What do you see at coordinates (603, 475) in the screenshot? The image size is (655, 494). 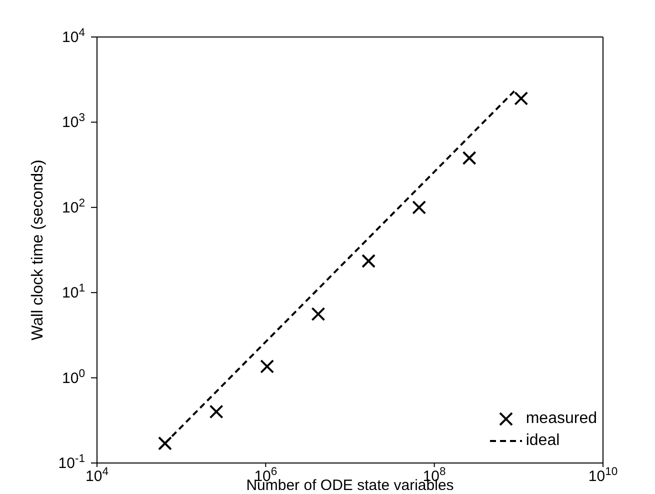 I see `x-tick-label: 10$^{10}$` at bounding box center [603, 475].